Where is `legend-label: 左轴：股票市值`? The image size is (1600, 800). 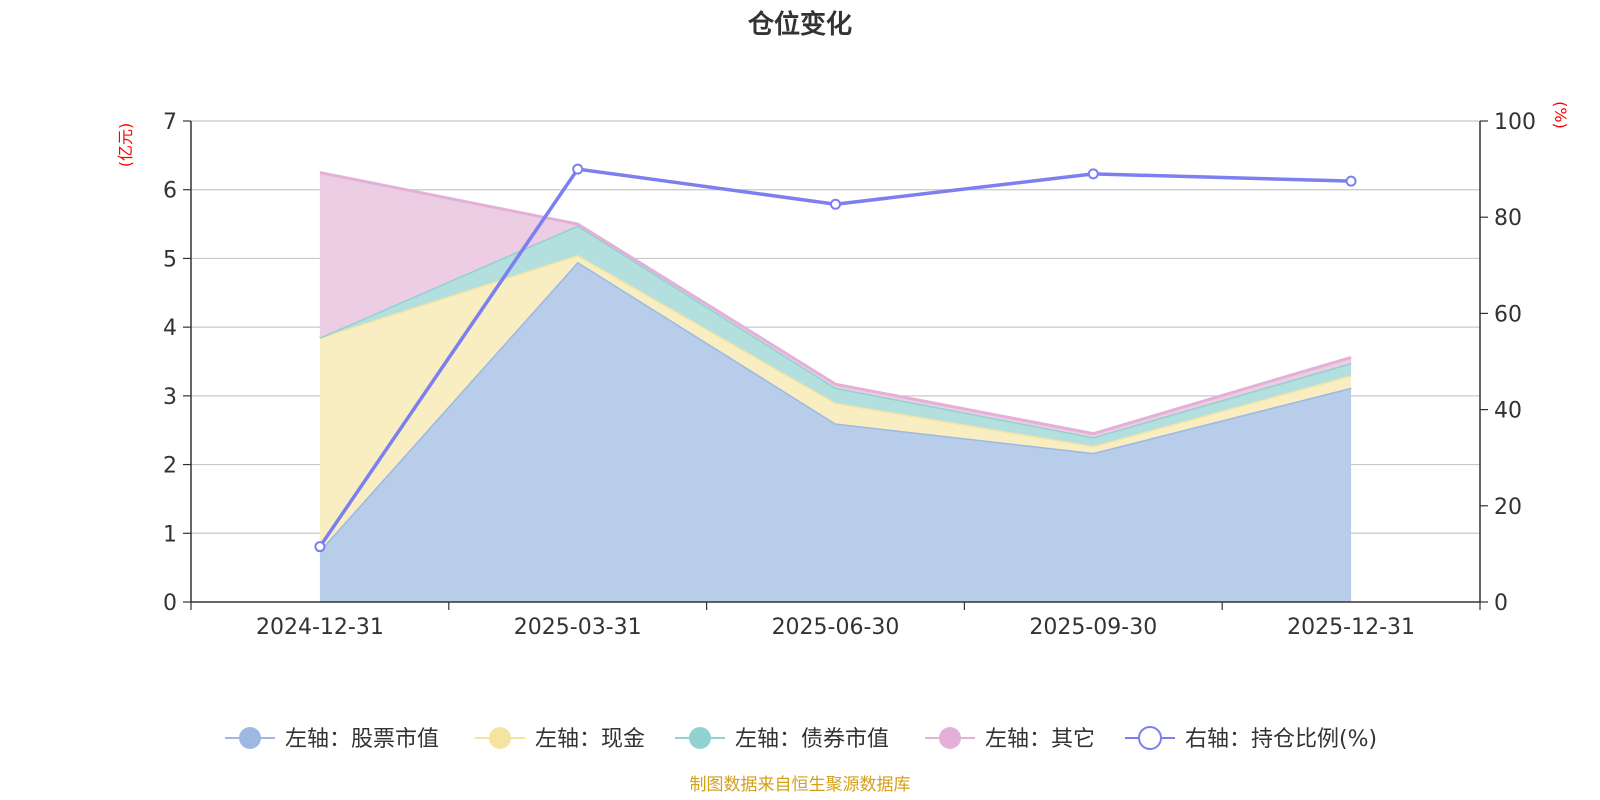
legend-label: 左轴：股票市值 is located at coordinates (362, 739).